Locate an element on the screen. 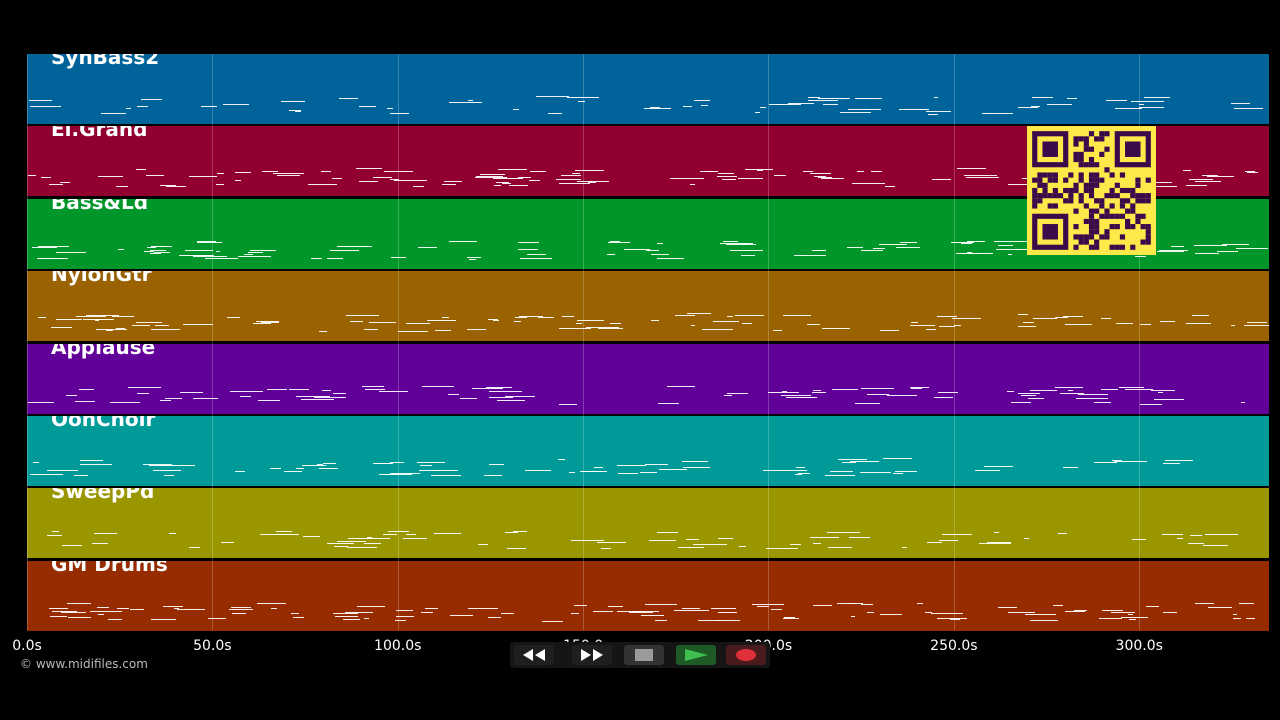 This screenshot has width=1280, height=720. track-name: OohChoir is located at coordinates (103, 423).